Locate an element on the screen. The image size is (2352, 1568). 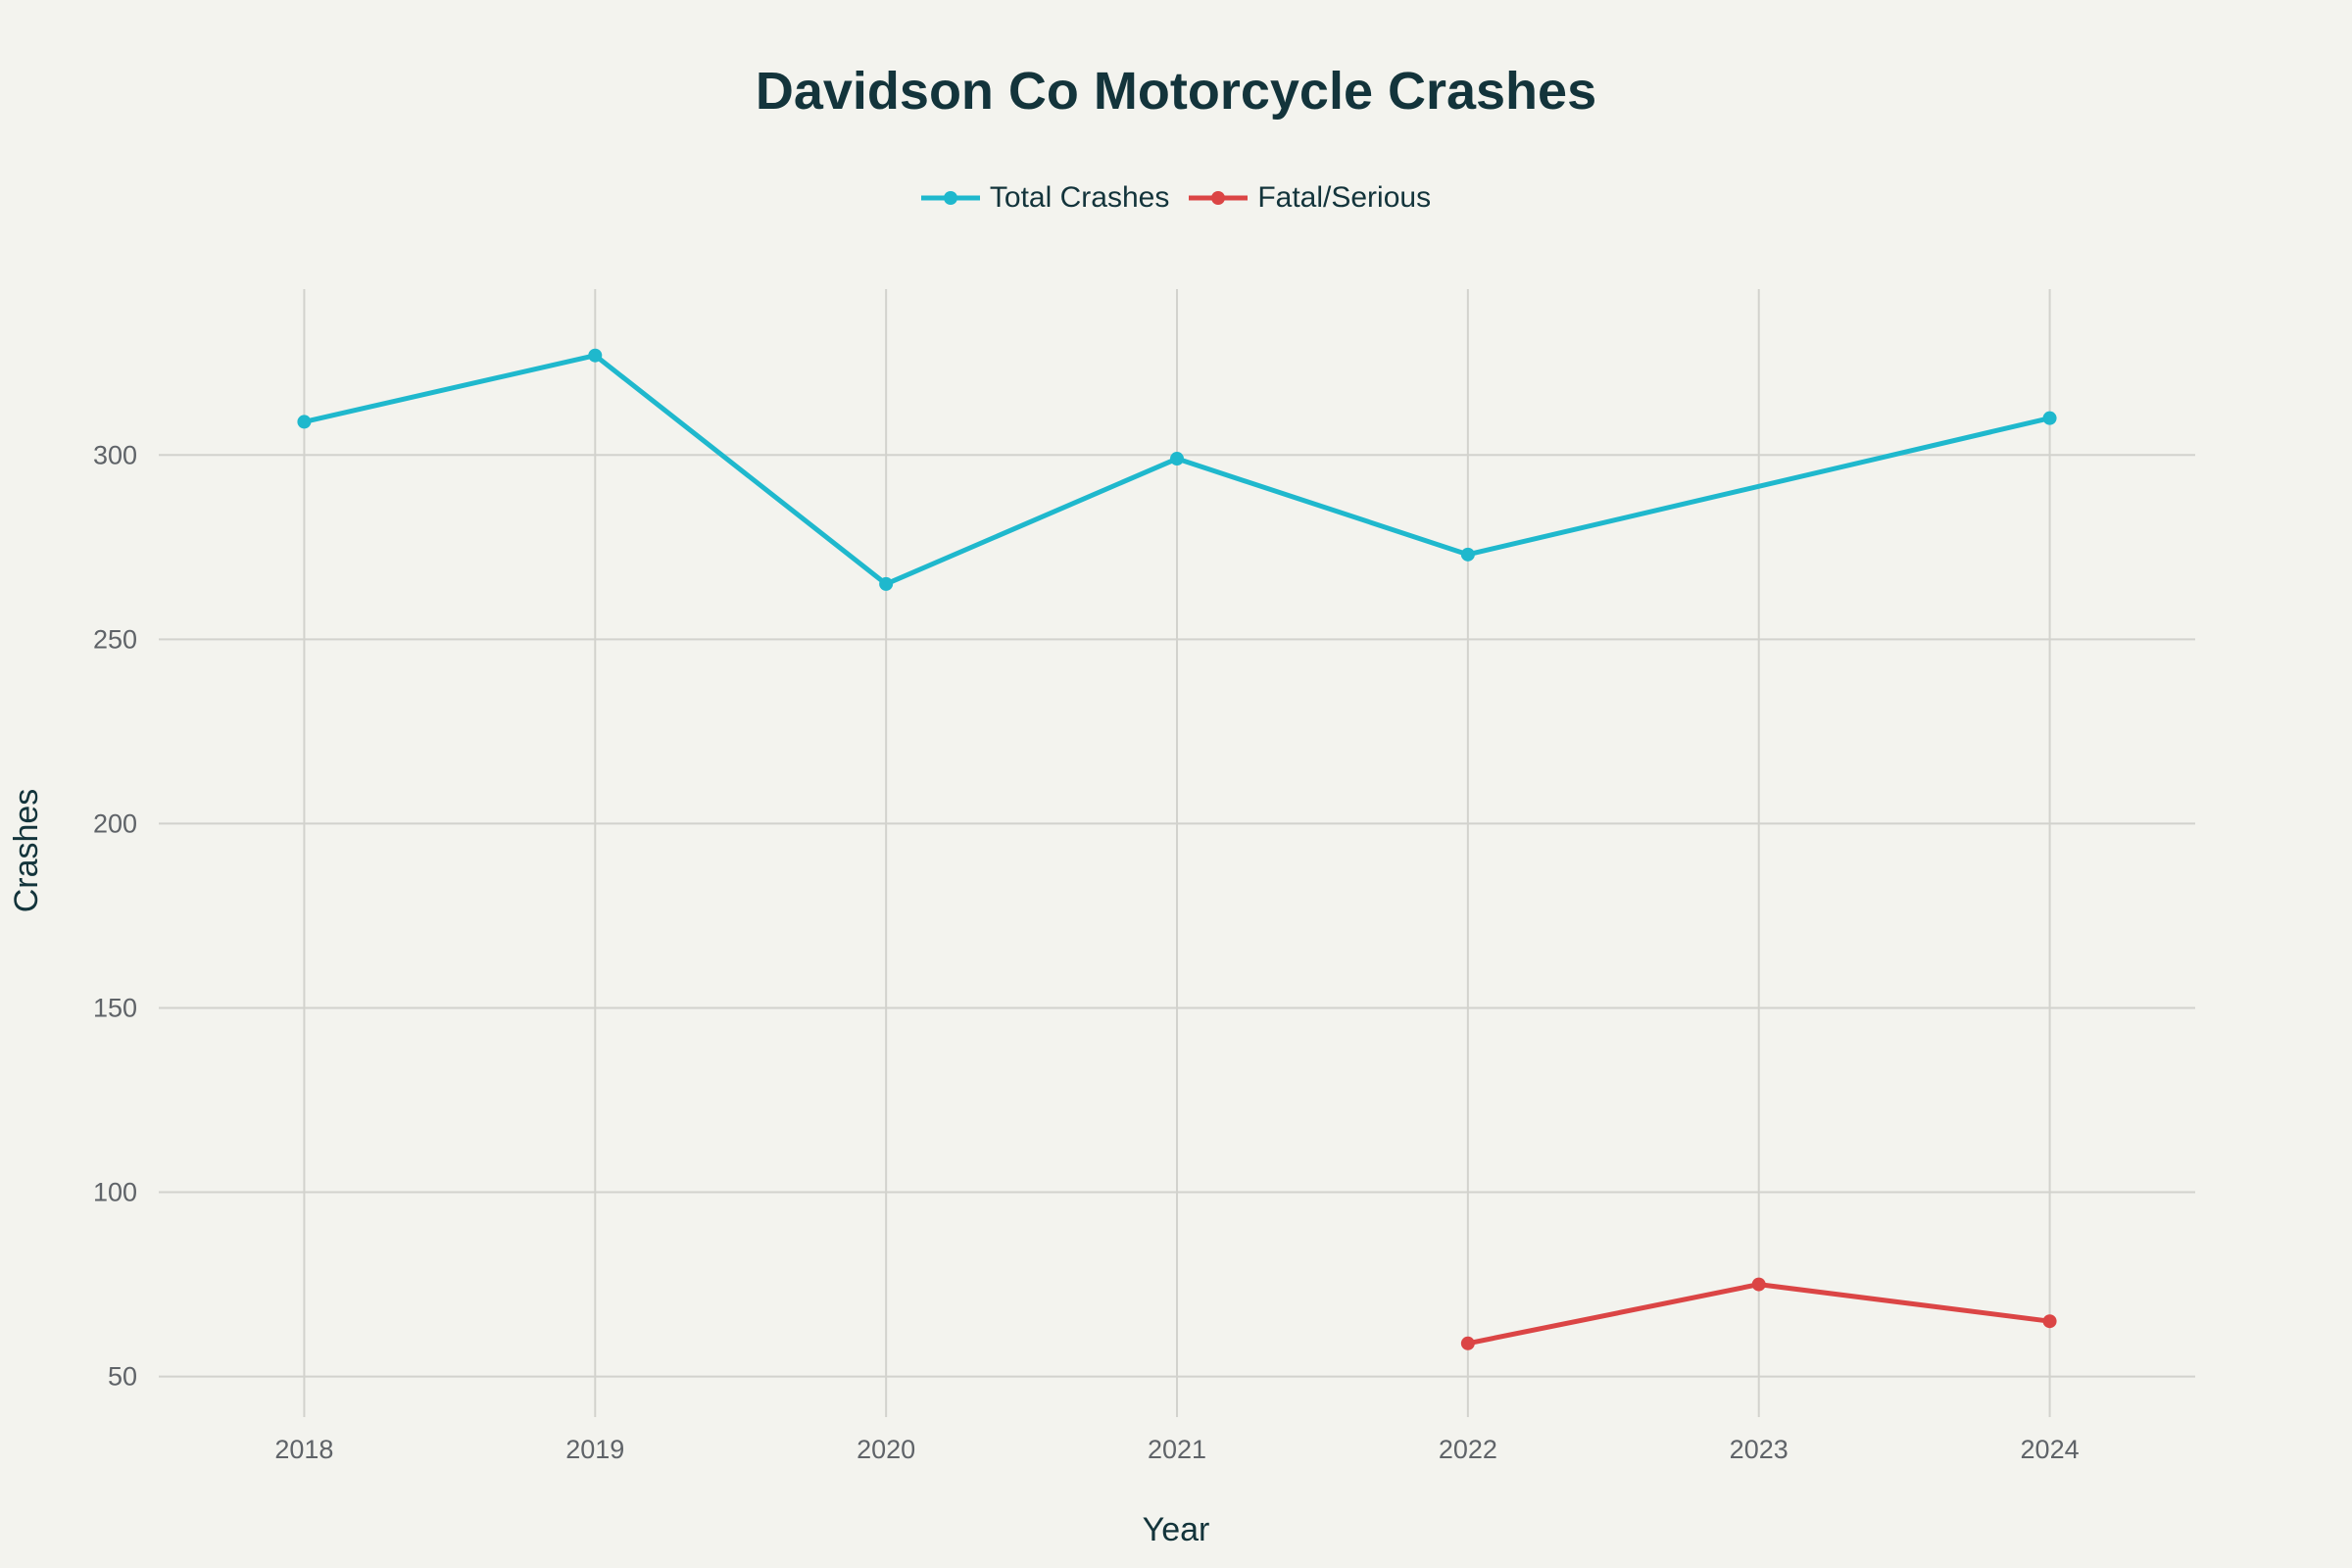
legend-line-fatal-icon is located at coordinates (1219, 198).